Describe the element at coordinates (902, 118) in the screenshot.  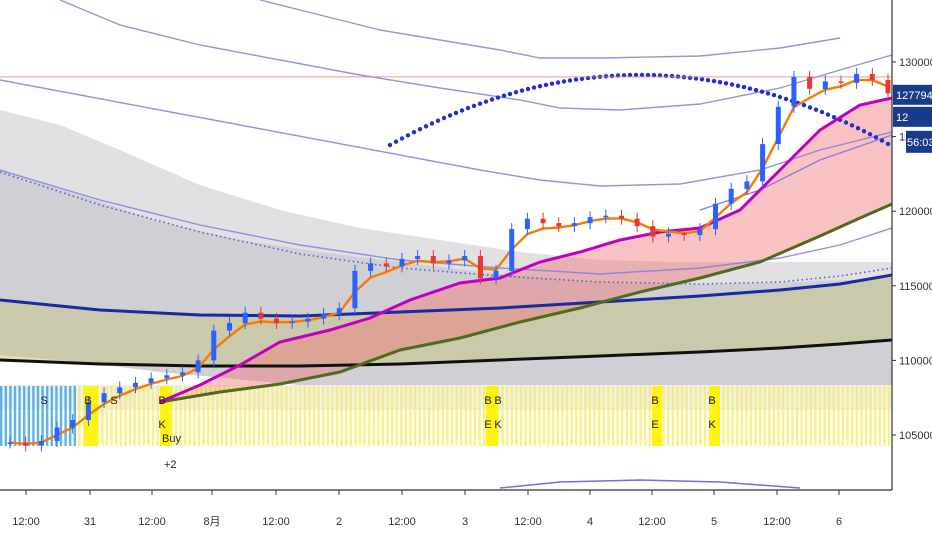
I see `partial-price-label: 12` at that location.